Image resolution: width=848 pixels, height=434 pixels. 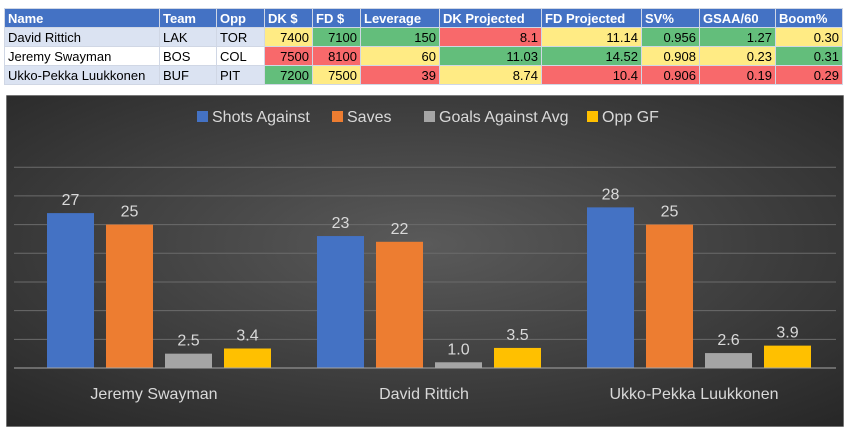 I want to click on category-label: David Rittich, so click(x=424, y=394).